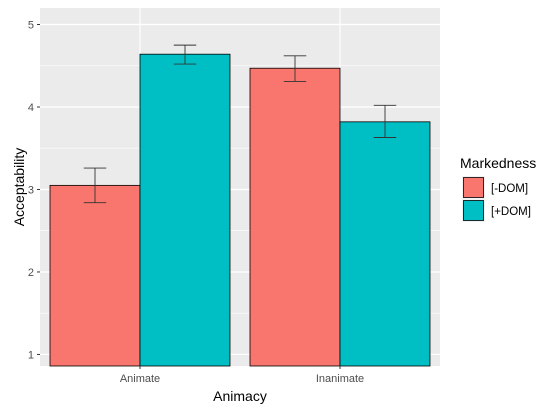  I want to click on legend-label: [-DOM], so click(509, 189).